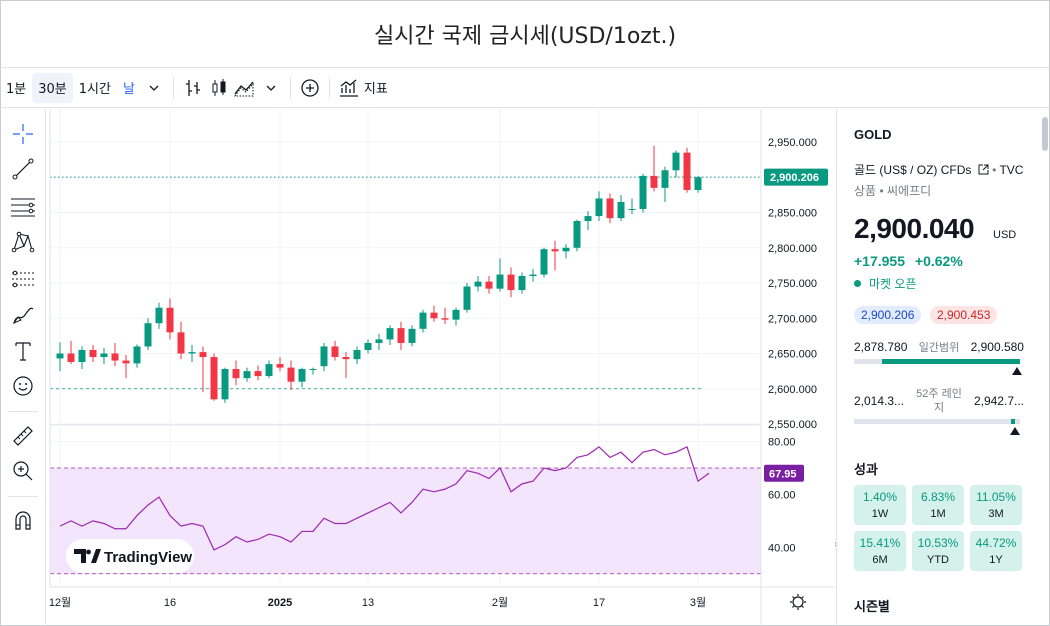 The width and height of the screenshot is (1050, 626). Describe the element at coordinates (23, 471) in the screenshot. I see `zoom-in-icon` at that location.